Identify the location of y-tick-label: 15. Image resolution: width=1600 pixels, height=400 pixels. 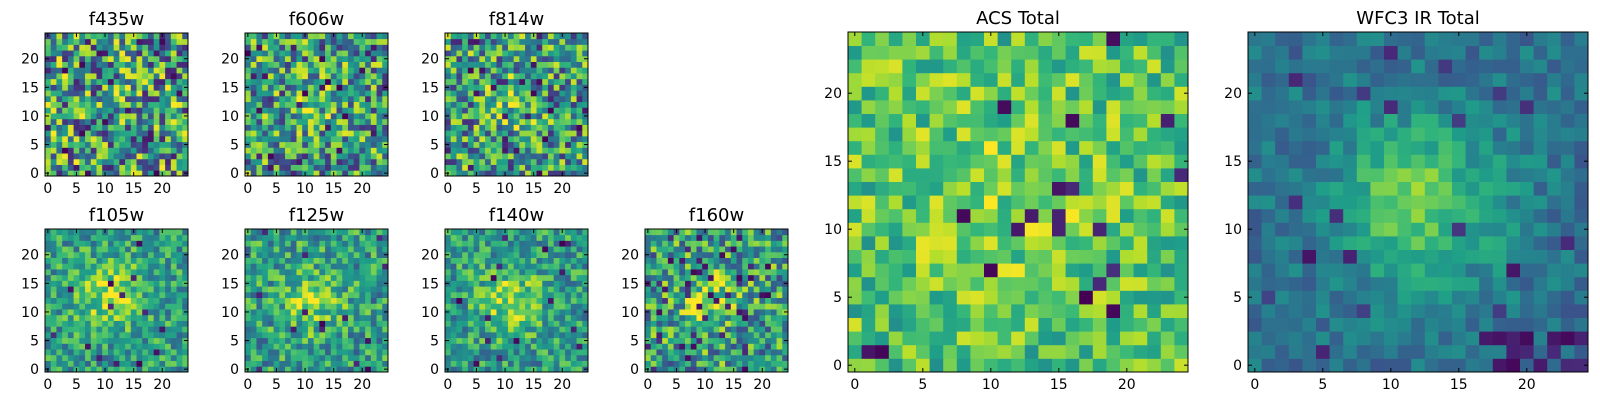
(30, 284).